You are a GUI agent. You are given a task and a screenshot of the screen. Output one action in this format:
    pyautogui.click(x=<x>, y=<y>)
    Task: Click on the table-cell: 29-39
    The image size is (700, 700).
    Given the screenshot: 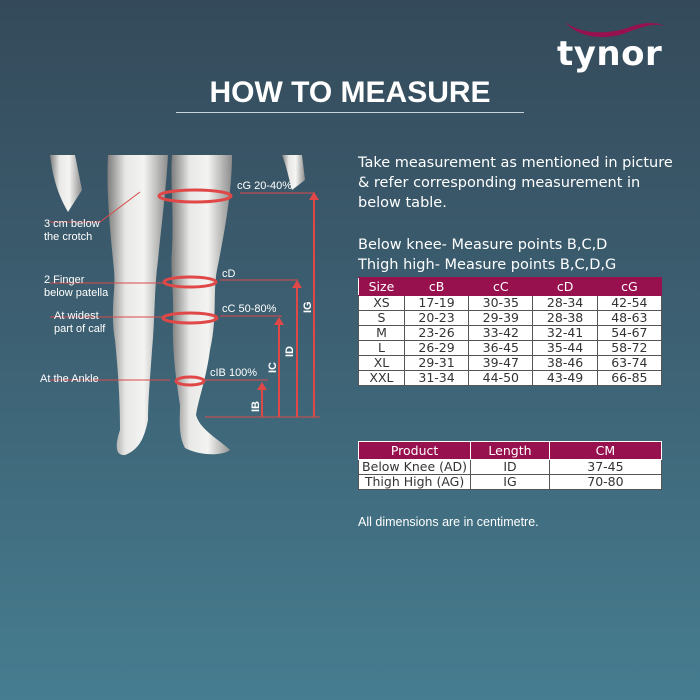 What is the action you would take?
    pyautogui.click(x=501, y=318)
    